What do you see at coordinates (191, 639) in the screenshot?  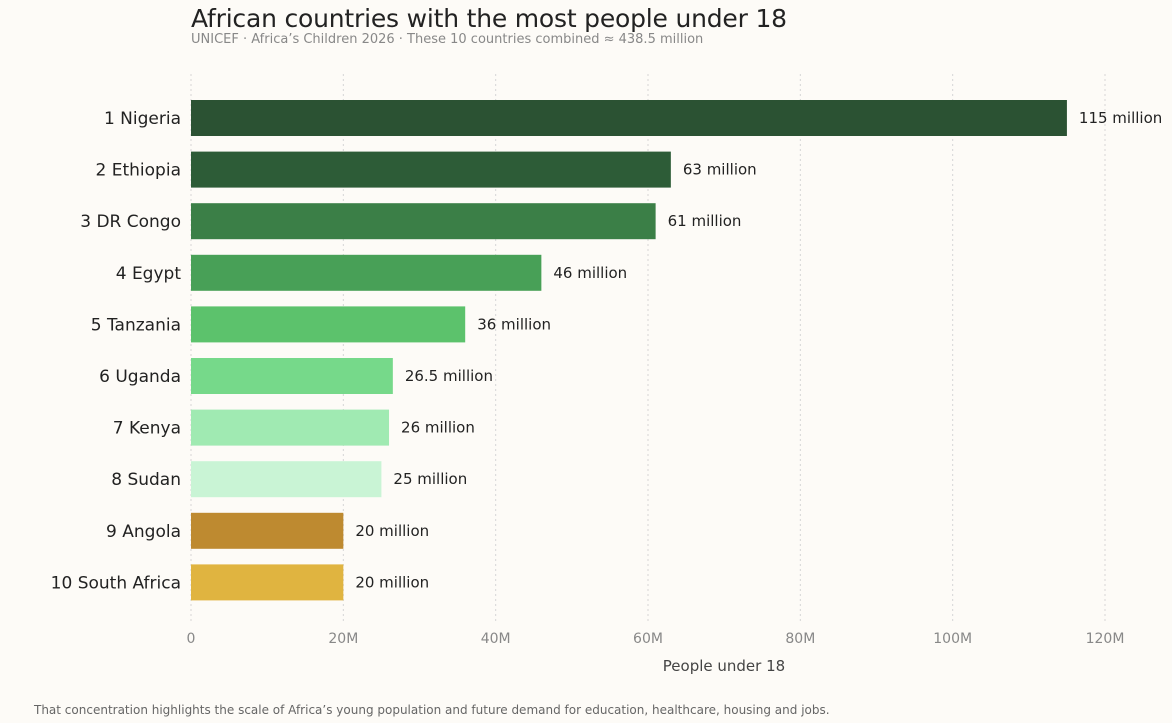 I see `x-tick-label: 0` at bounding box center [191, 639].